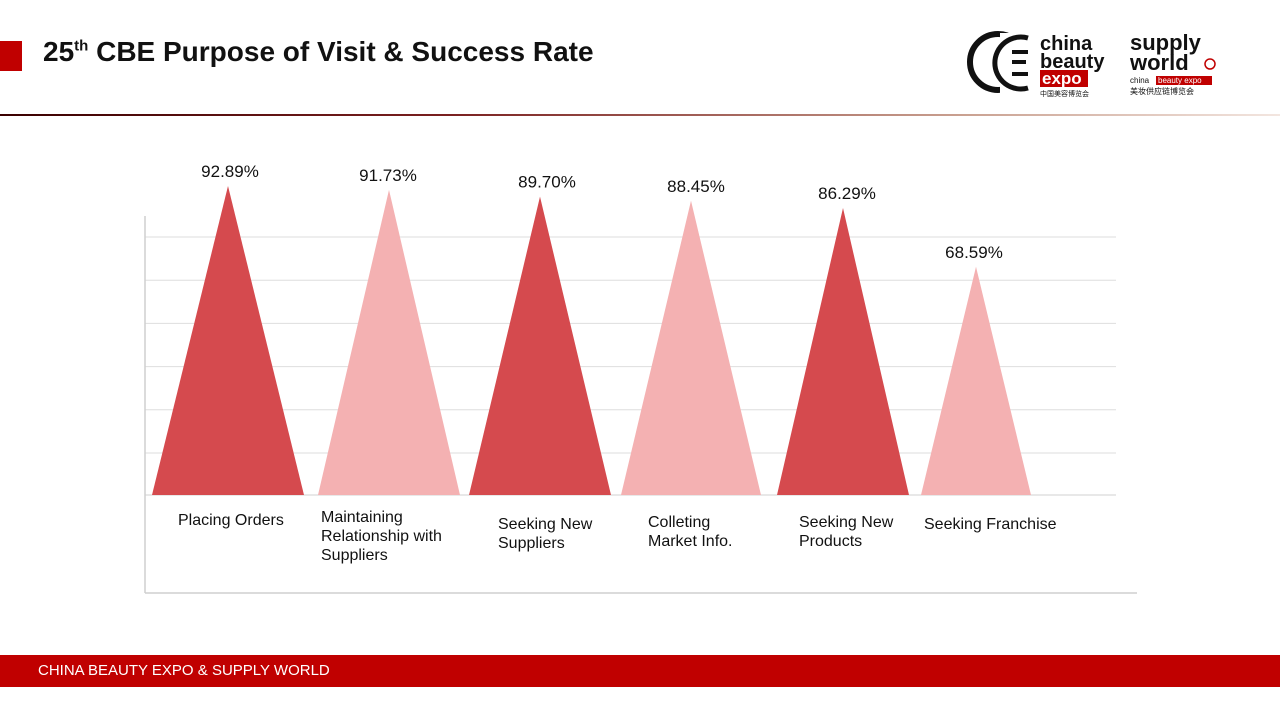  What do you see at coordinates (1062, 78) in the screenshot?
I see `svg-text: expo` at bounding box center [1062, 78].